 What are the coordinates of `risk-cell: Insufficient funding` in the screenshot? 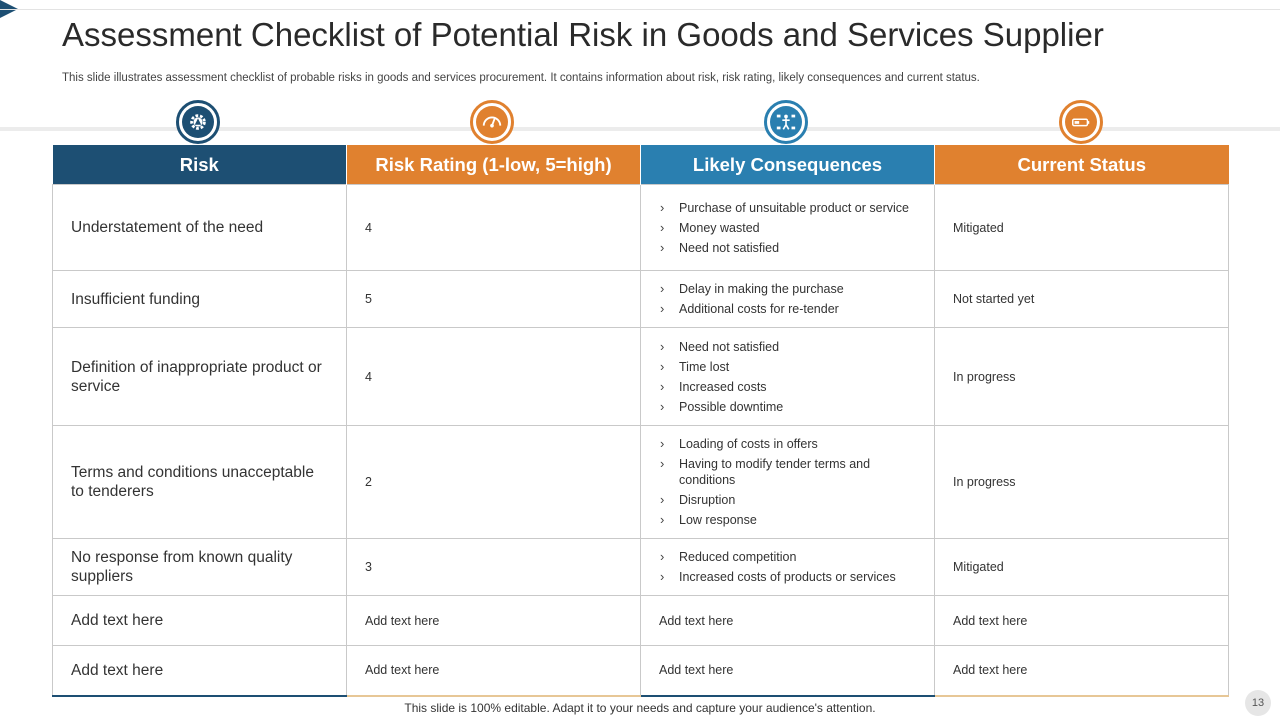 It's located at (199, 299).